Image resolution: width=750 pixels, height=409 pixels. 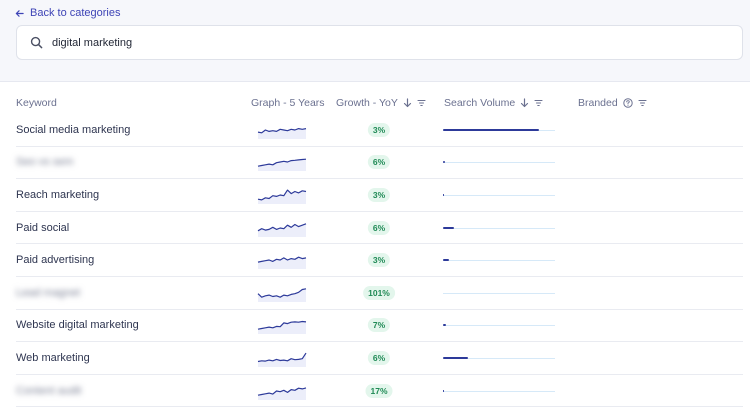 I want to click on growth-header-label: Growth - YoY, so click(x=367, y=103).